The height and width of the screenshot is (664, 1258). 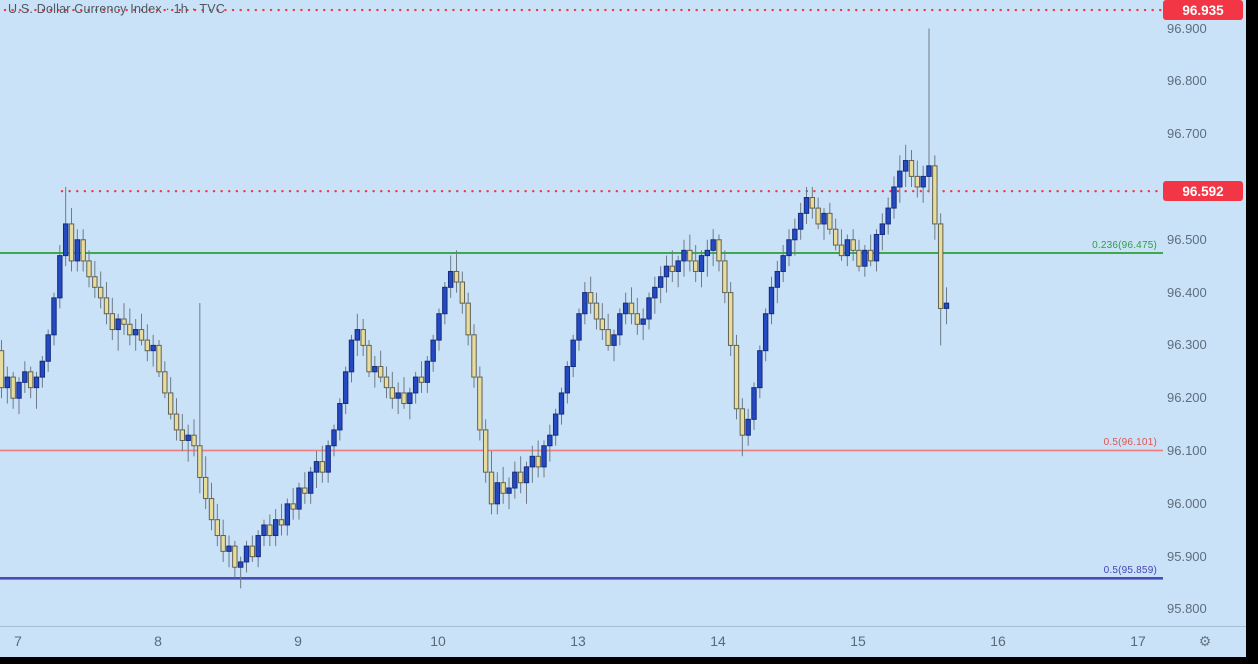 I want to click on window-bottom-edge, so click(x=629, y=660).